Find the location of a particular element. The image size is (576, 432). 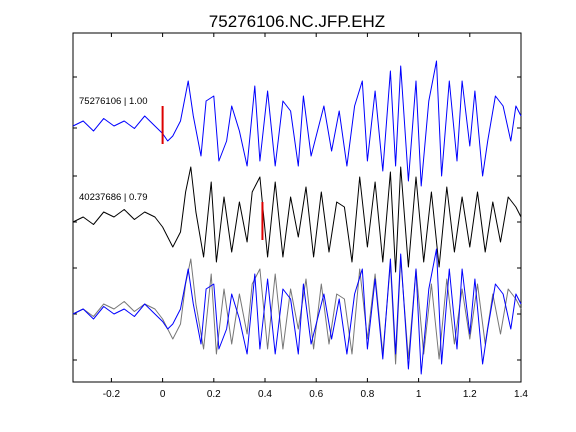

x-tick-label: 0.2 is located at coordinates (214, 394).